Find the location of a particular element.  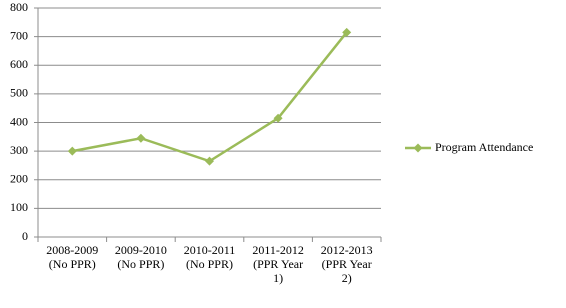

y-tick-label: 200 is located at coordinates (19, 179).